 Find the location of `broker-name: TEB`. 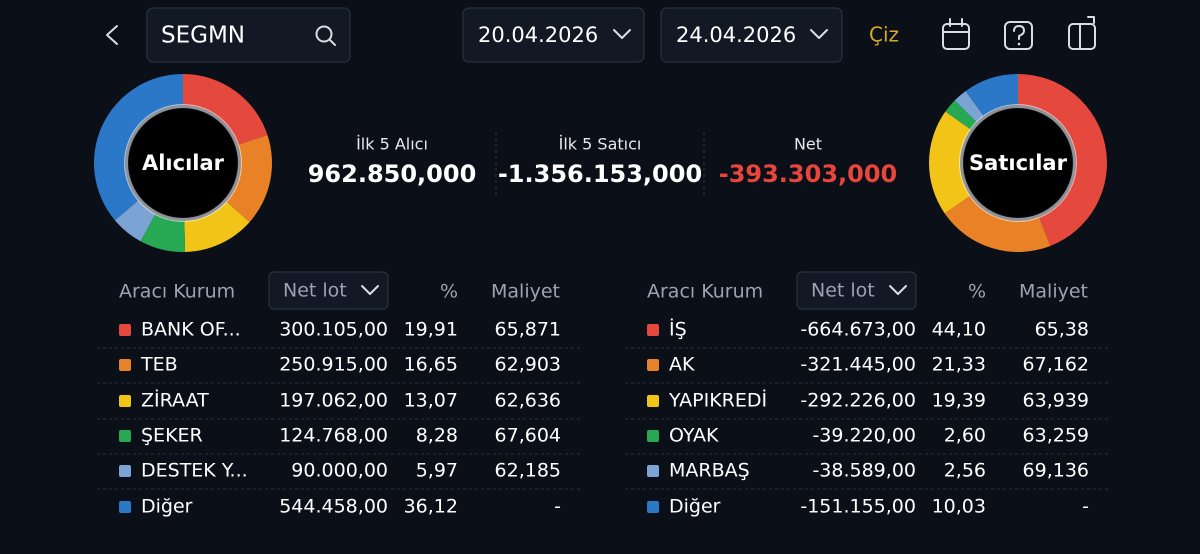

broker-name: TEB is located at coordinates (159, 365).